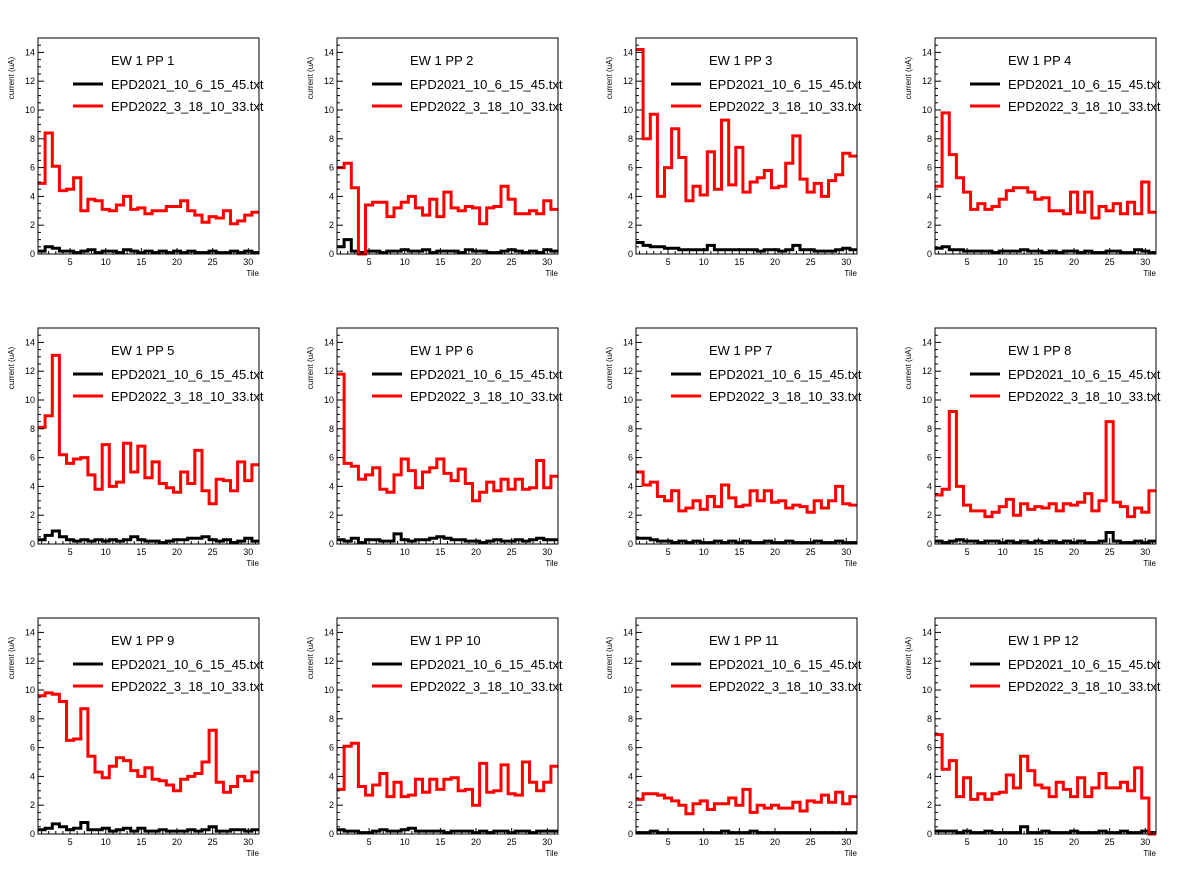  What do you see at coordinates (142, 640) in the screenshot?
I see `panel-title: EW 1 PP 9` at bounding box center [142, 640].